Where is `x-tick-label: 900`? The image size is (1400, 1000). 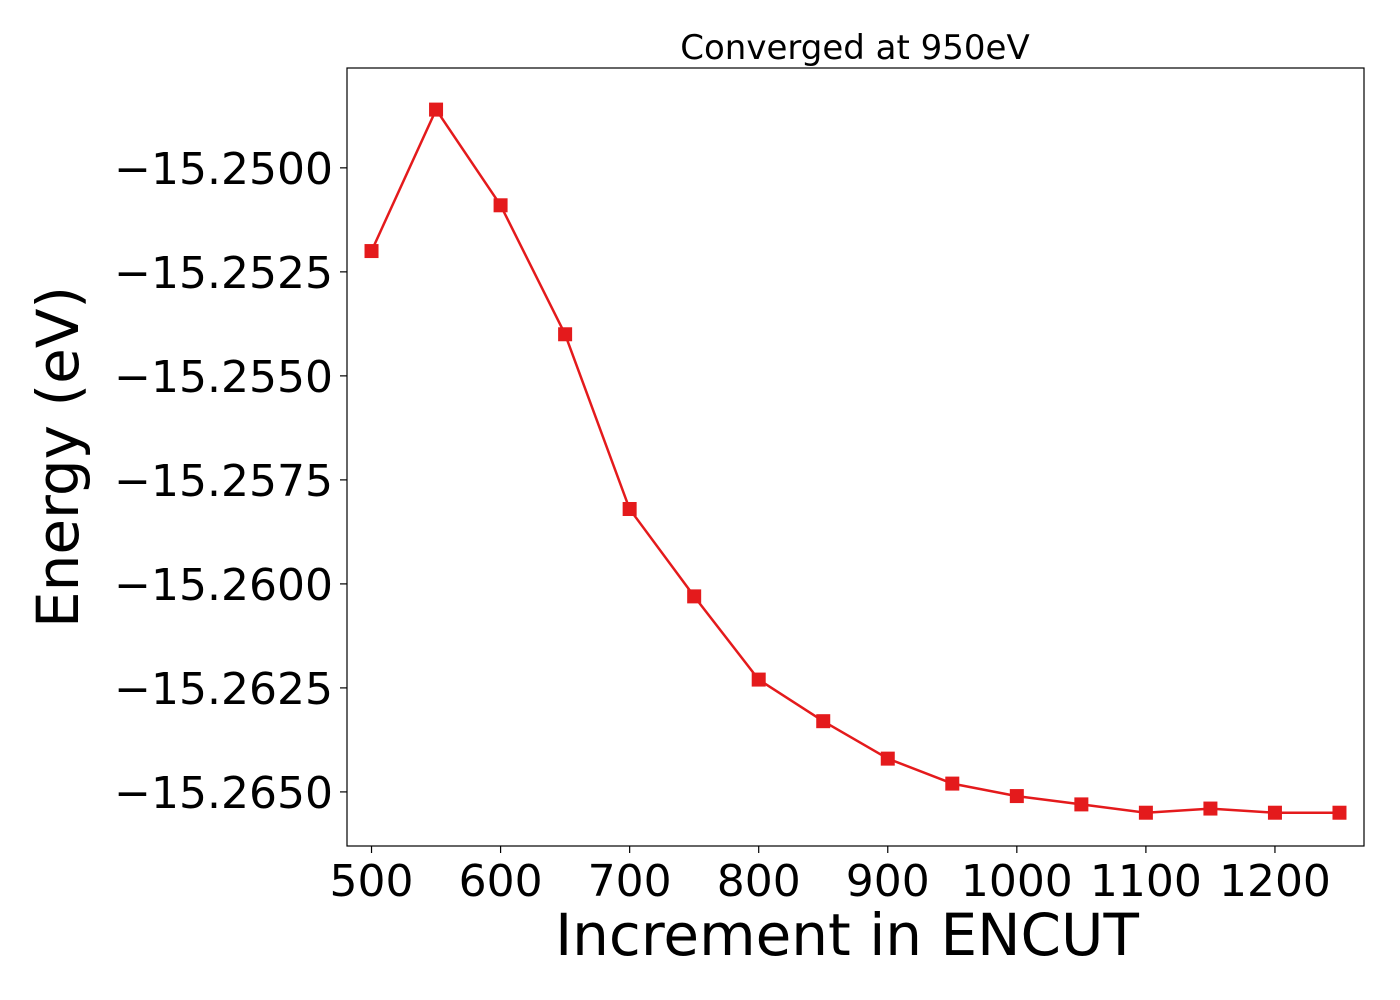
x-tick-label: 900 is located at coordinates (888, 881).